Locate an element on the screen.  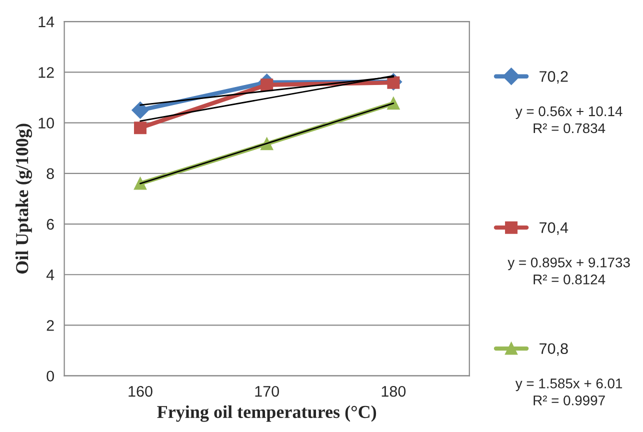
x-axis-title: Frying oil temperatures (°C) is located at coordinates (266, 413).